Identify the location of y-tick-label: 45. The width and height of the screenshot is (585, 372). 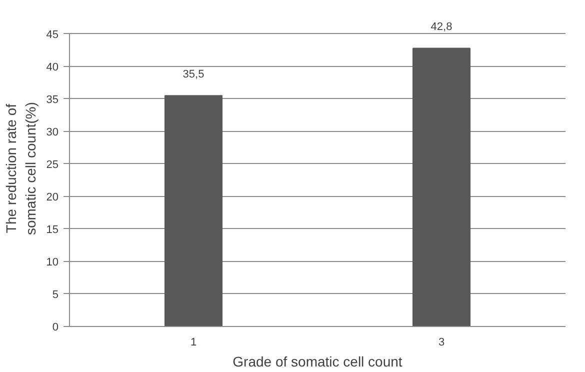
(52, 34).